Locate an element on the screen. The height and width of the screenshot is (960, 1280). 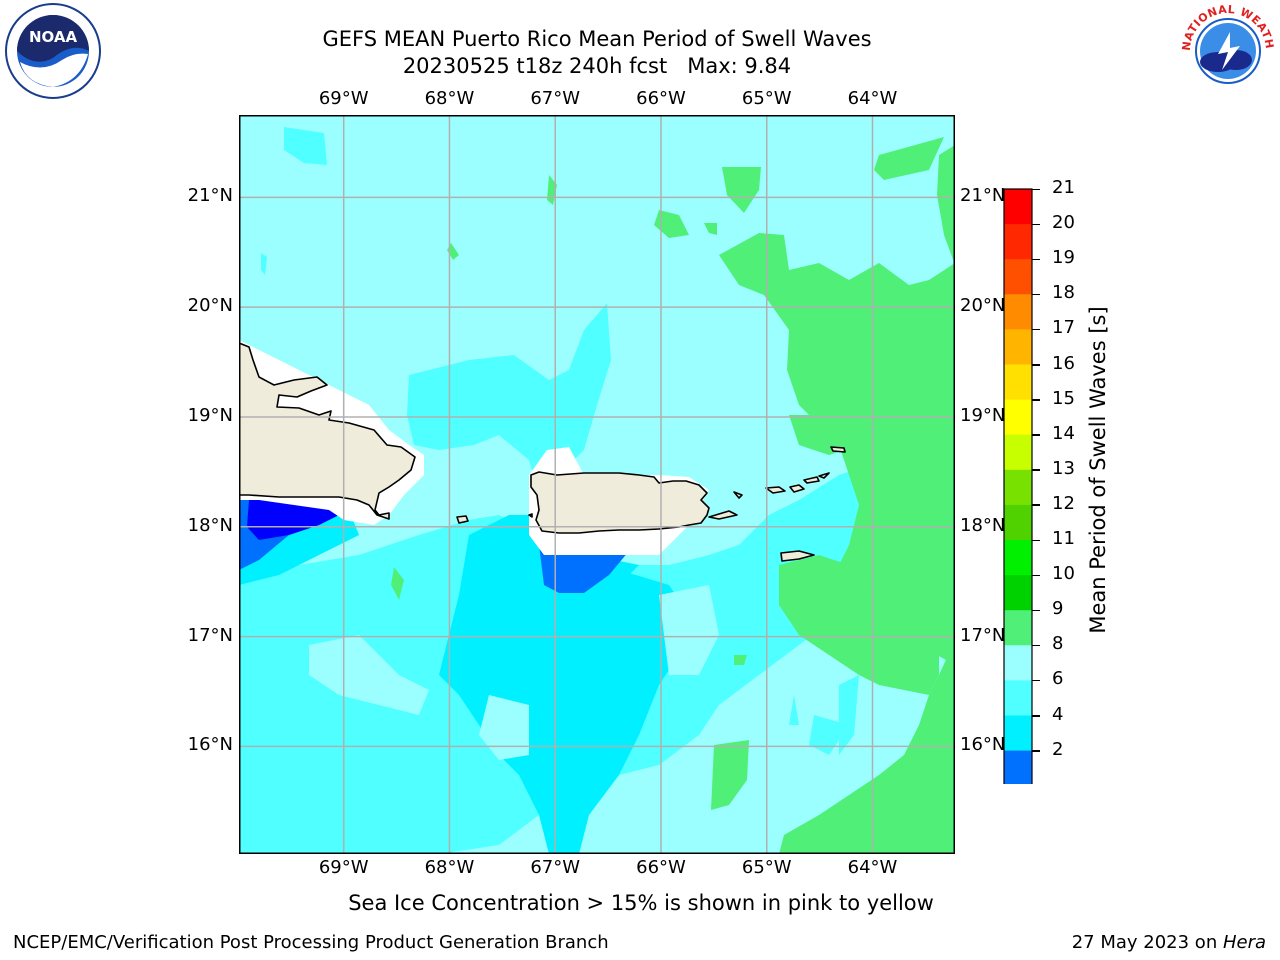
lat-label-right-4: 17°N is located at coordinates (983, 635).